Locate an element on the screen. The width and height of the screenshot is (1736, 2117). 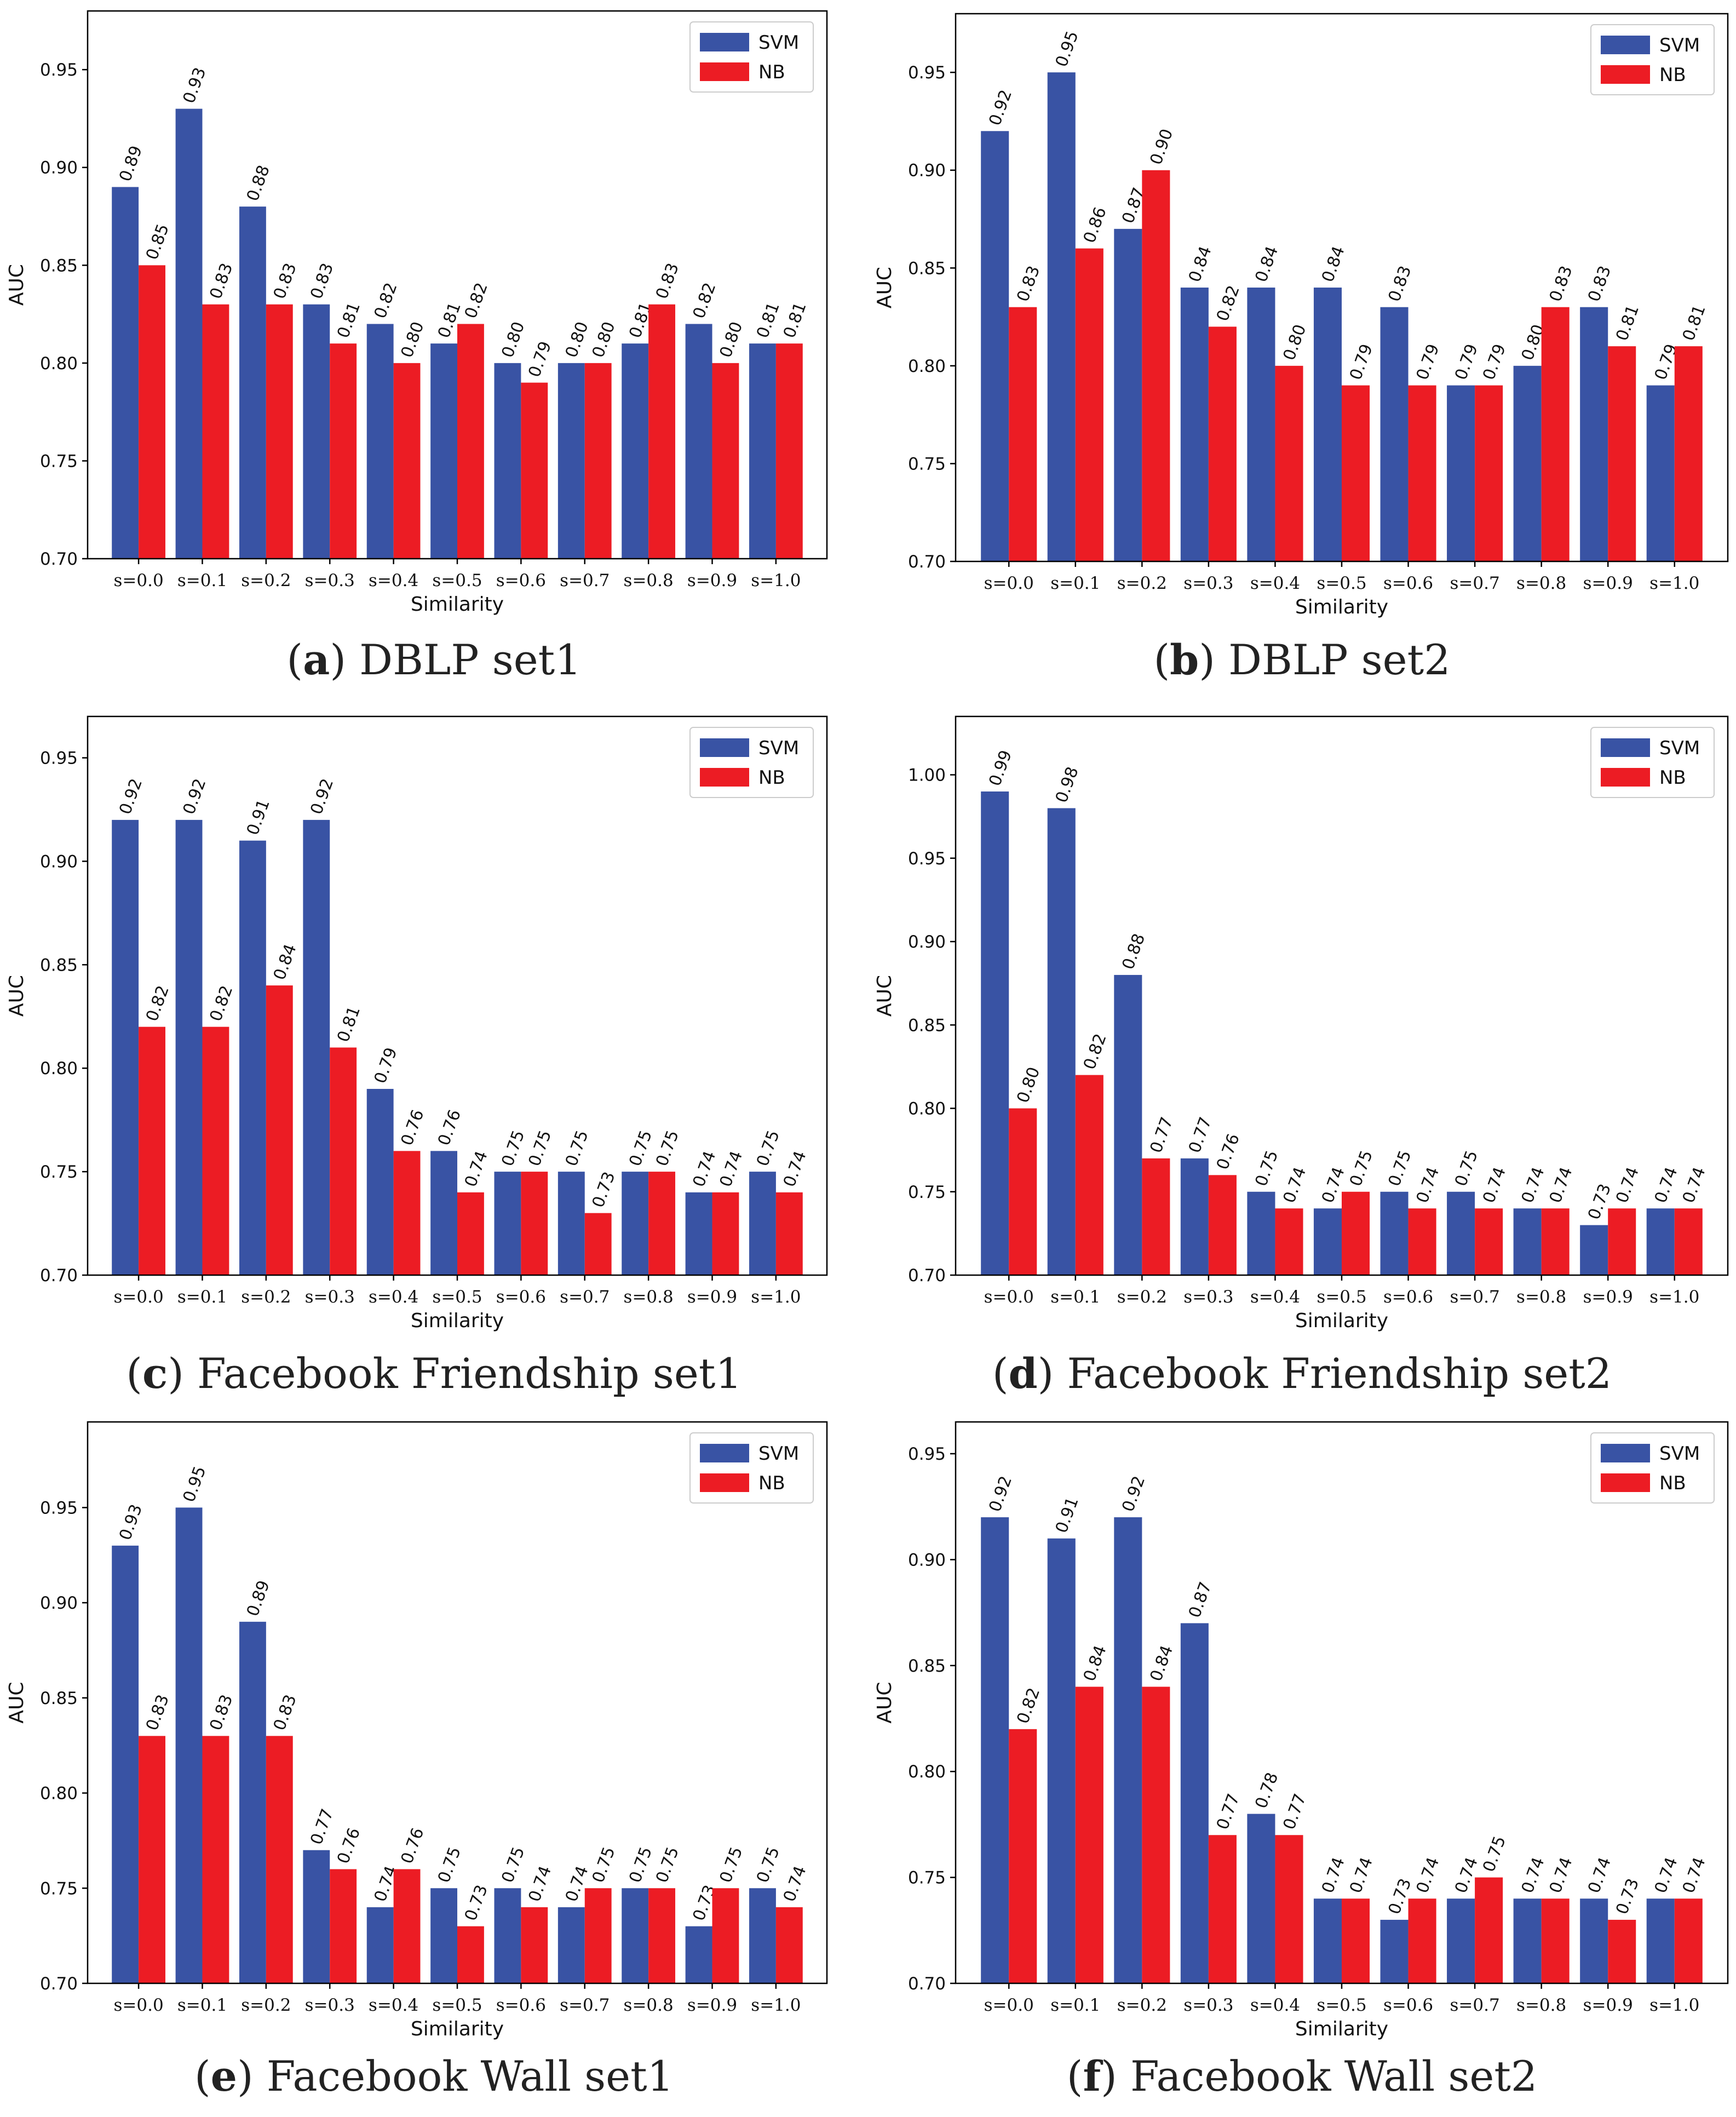
data-label: 0.81 is located at coordinates (349, 1024).